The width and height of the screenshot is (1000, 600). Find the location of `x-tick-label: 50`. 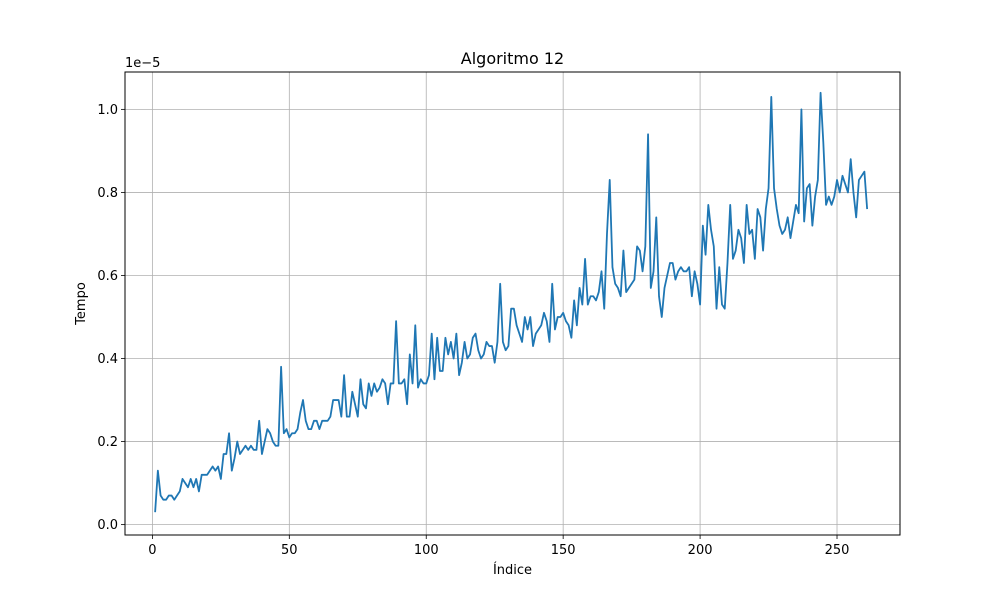

x-tick-label: 50 is located at coordinates (289, 550).